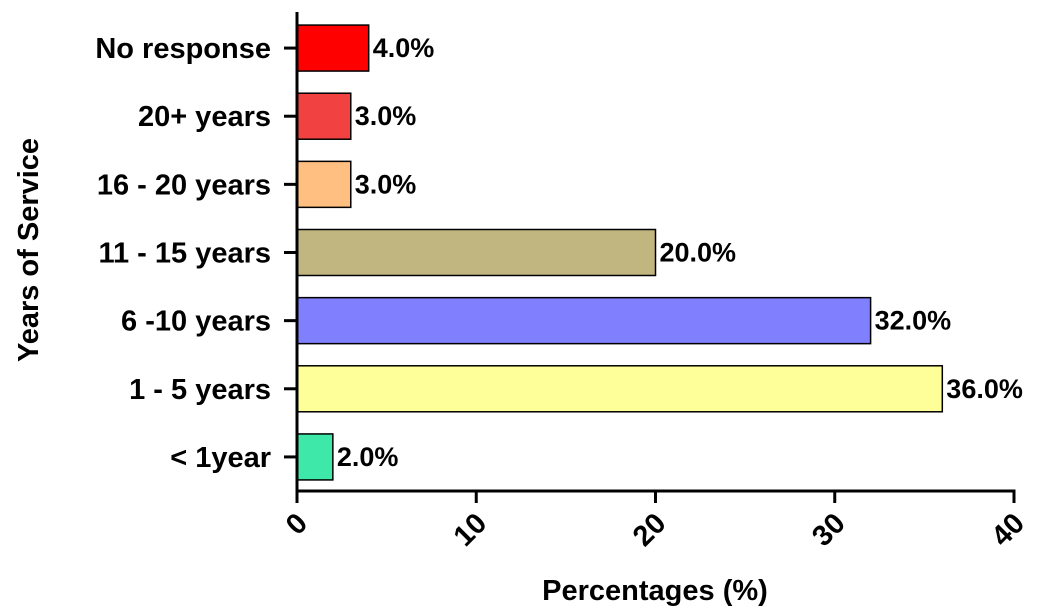 The height and width of the screenshot is (613, 1044). Describe the element at coordinates (404, 48) in the screenshot. I see `value-label-no-response: 4.0%` at that location.